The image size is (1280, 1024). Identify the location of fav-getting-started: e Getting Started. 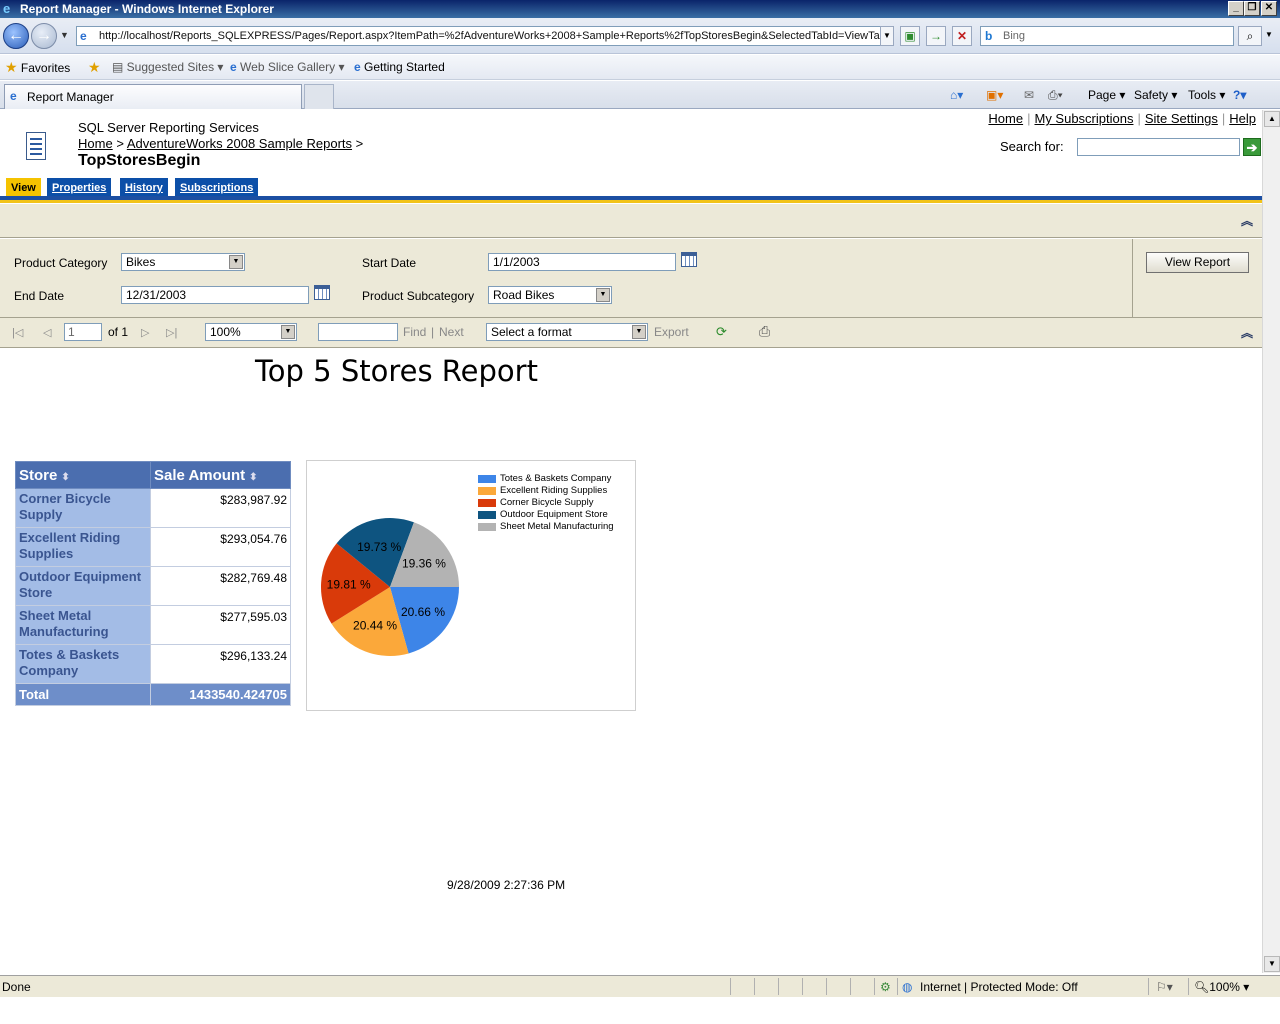
(399, 67).